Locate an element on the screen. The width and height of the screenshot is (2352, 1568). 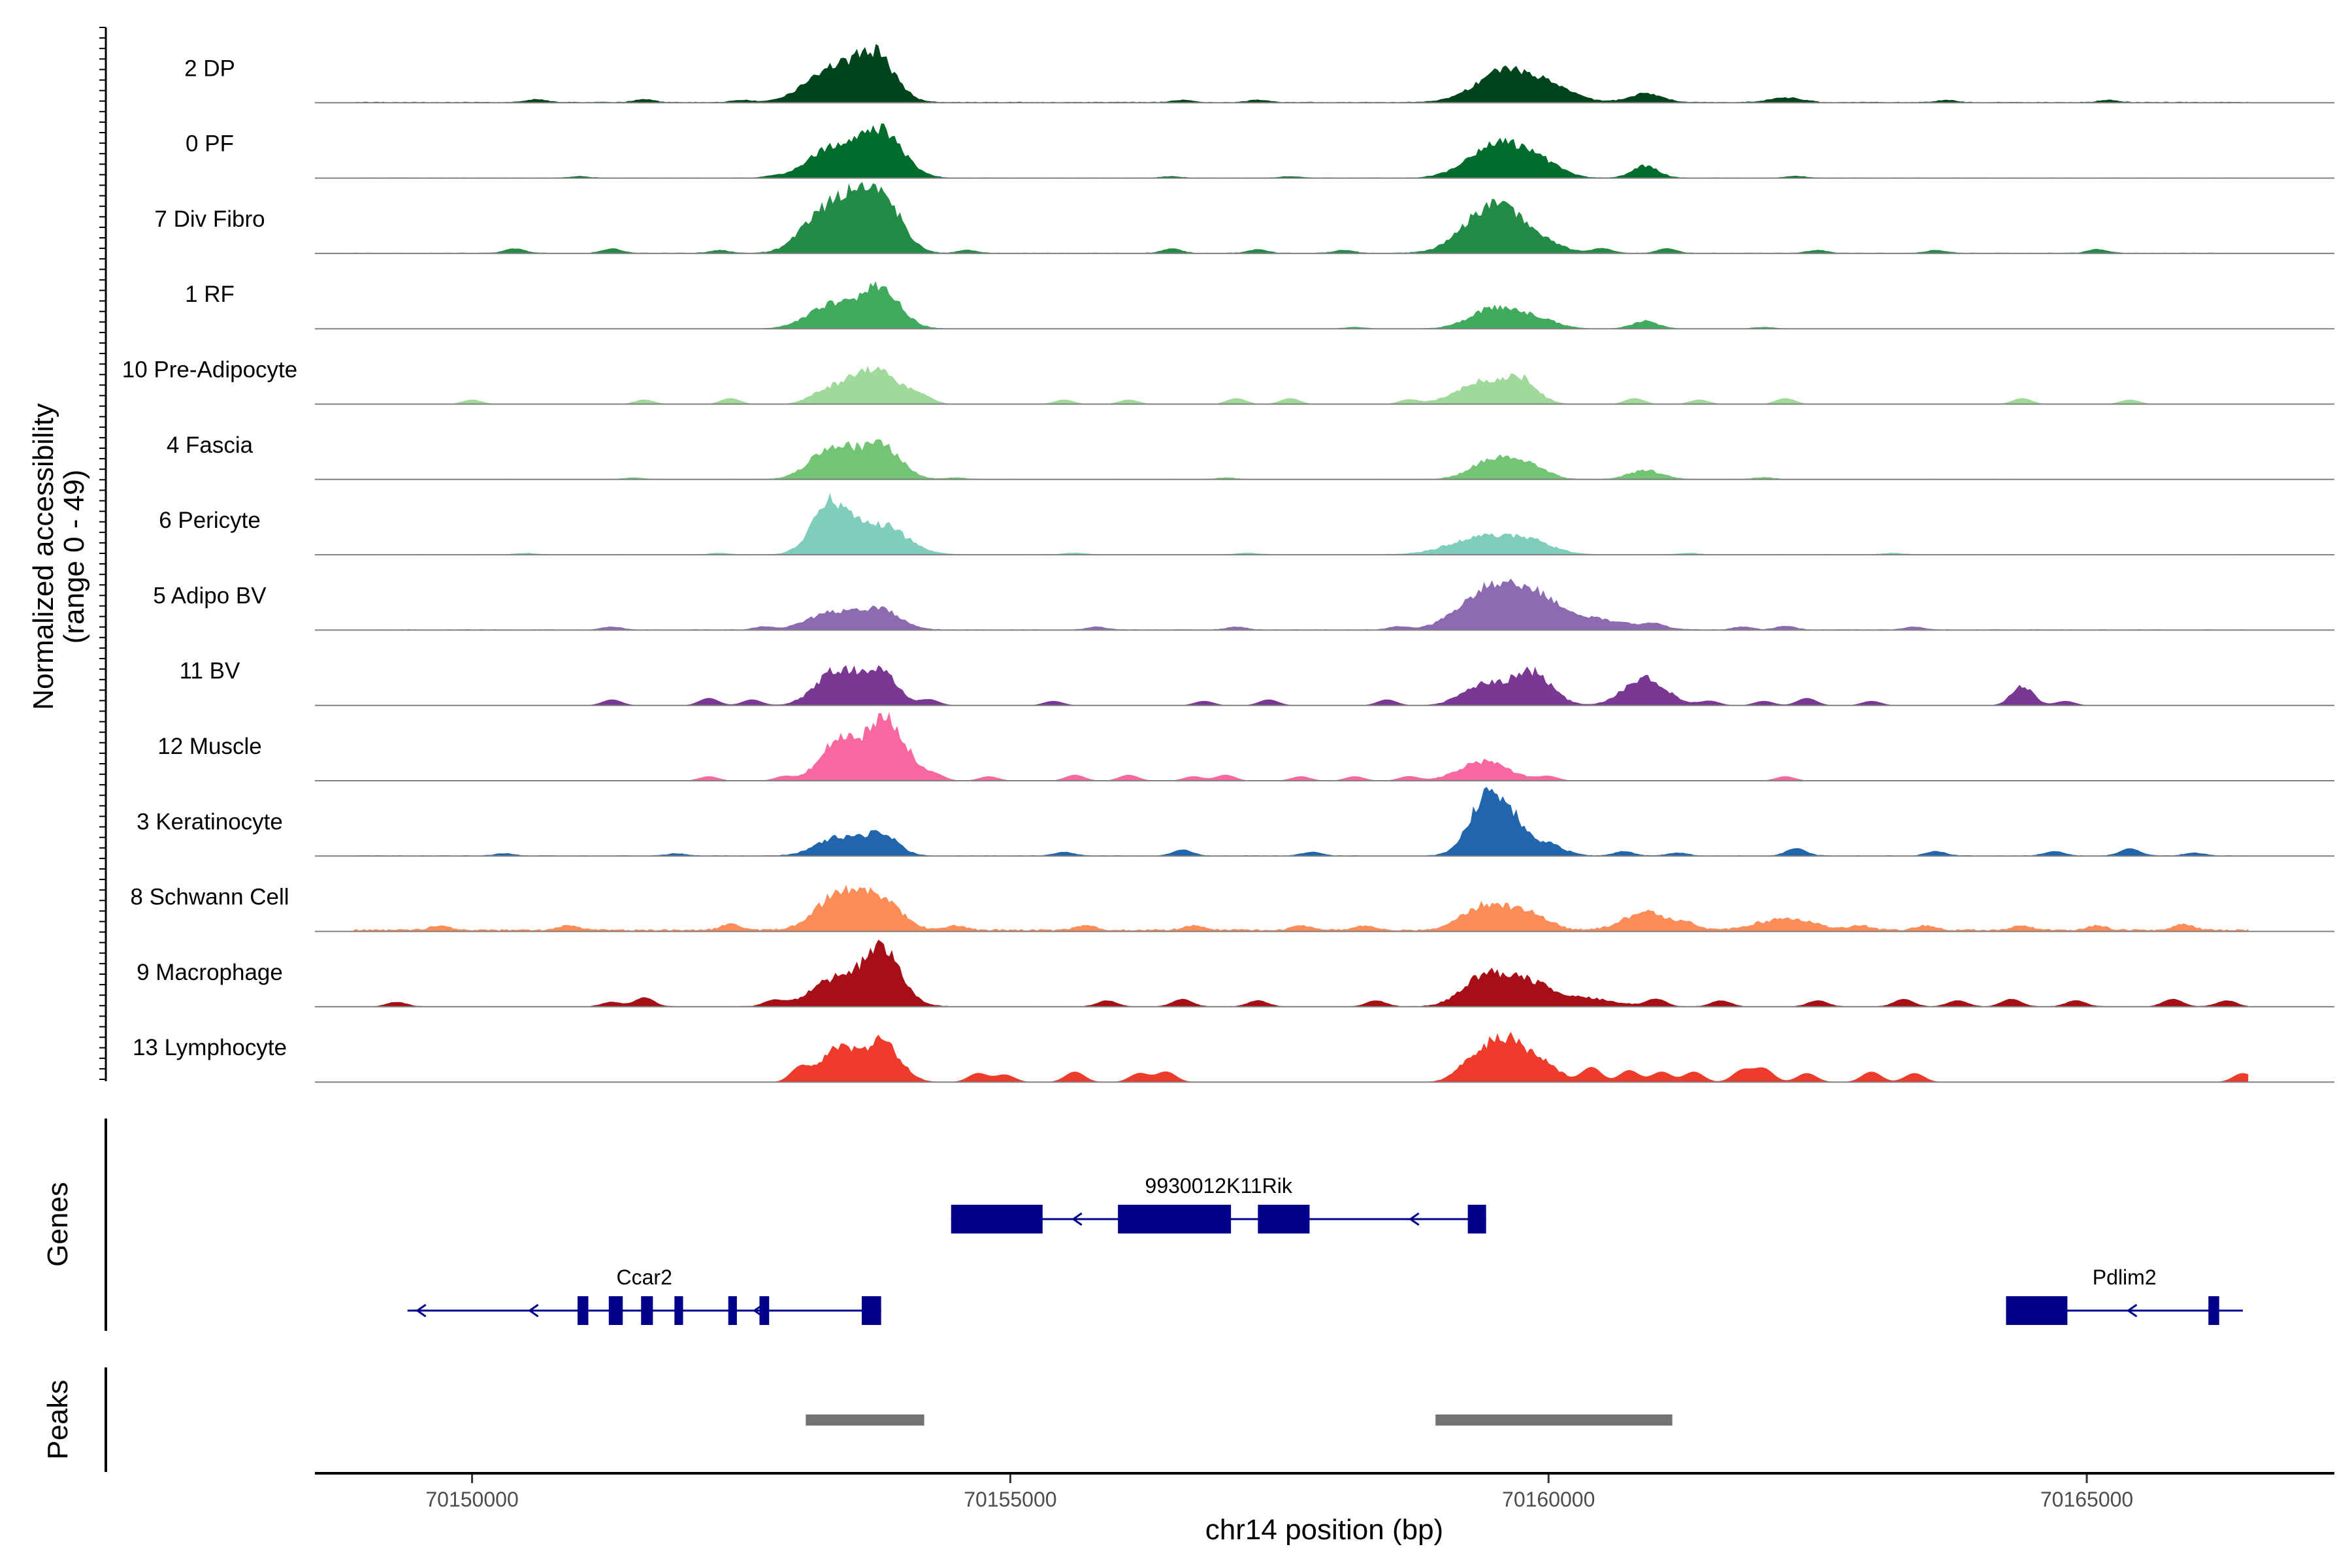
track-8: 5 Adipo BV is located at coordinates (1243, 604).